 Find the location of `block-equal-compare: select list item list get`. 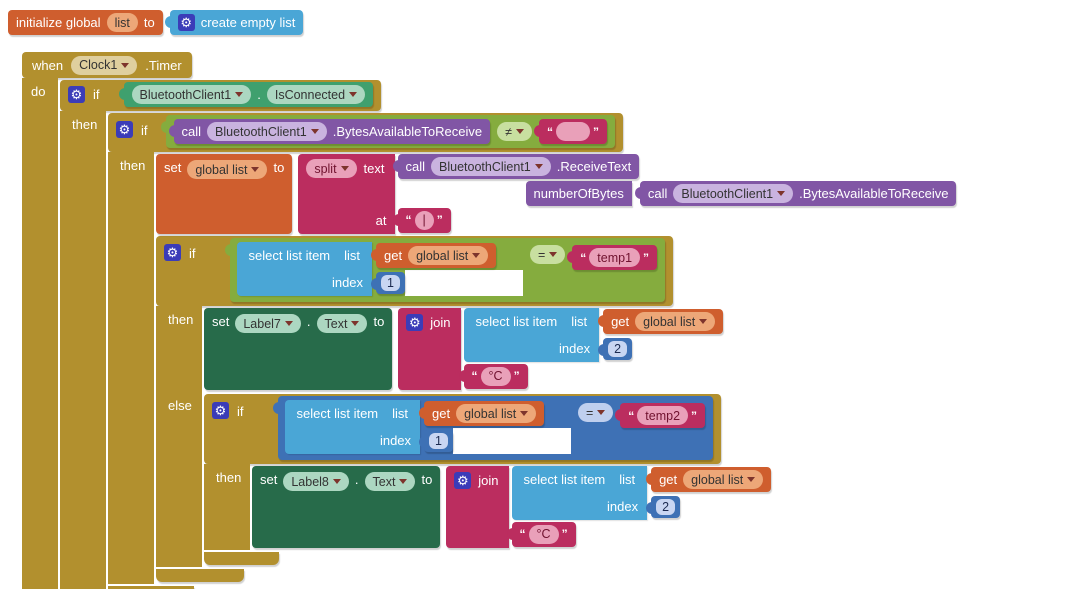

block-equal-compare: select list item list get is located at coordinates (445, 270).